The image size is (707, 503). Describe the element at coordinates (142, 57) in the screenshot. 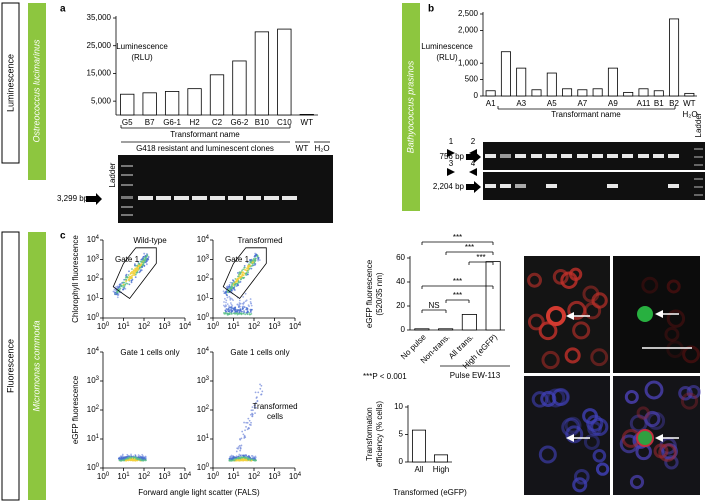

I see `y-axis-label: (RLU)` at that location.